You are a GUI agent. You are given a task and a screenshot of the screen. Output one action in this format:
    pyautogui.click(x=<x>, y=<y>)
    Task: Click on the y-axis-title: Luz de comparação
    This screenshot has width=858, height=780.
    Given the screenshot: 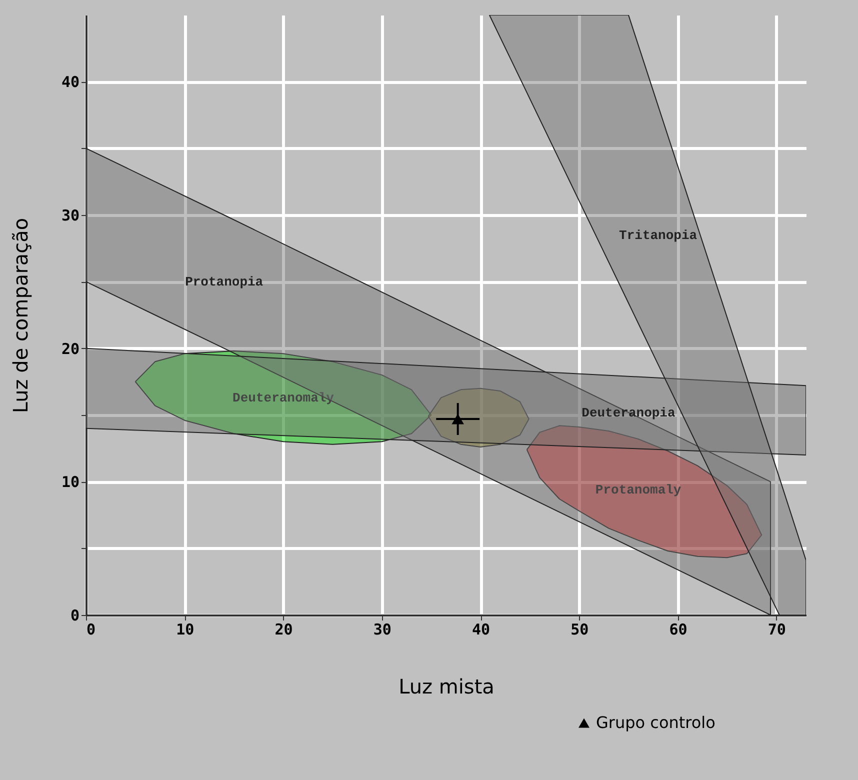 What is the action you would take?
    pyautogui.click(x=20, y=316)
    